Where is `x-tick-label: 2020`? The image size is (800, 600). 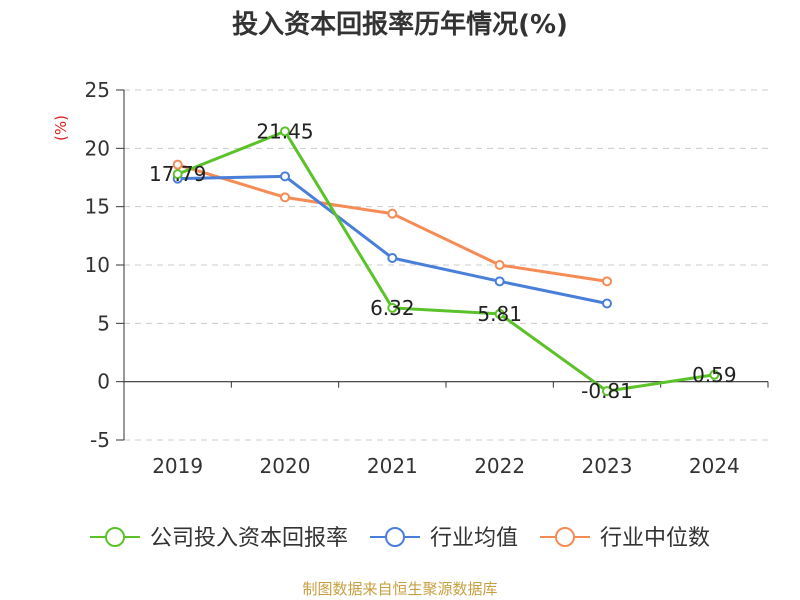
x-tick-label: 2020 is located at coordinates (285, 466).